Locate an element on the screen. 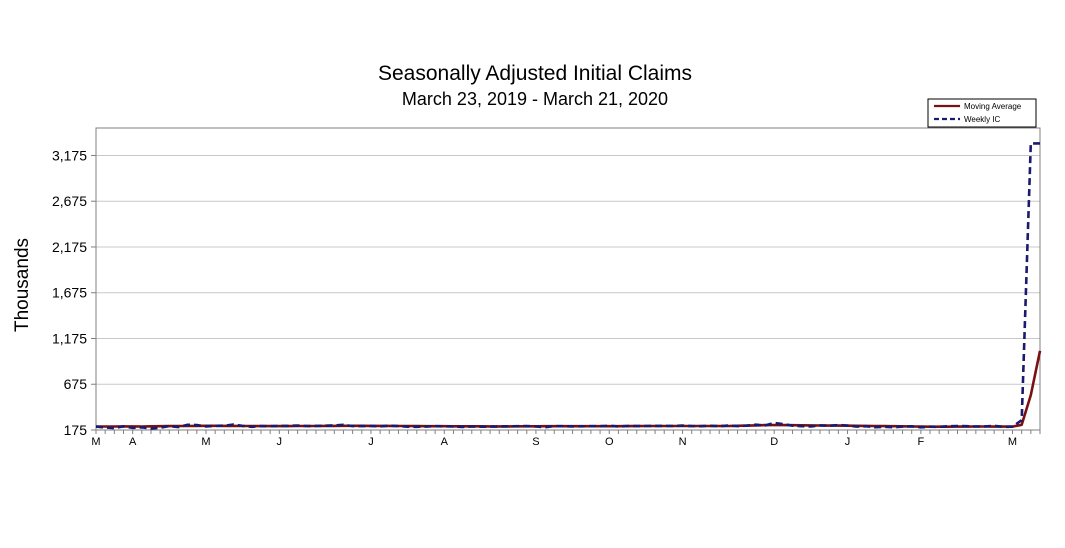 The height and width of the screenshot is (548, 1065). legend-box is located at coordinates (982, 113).